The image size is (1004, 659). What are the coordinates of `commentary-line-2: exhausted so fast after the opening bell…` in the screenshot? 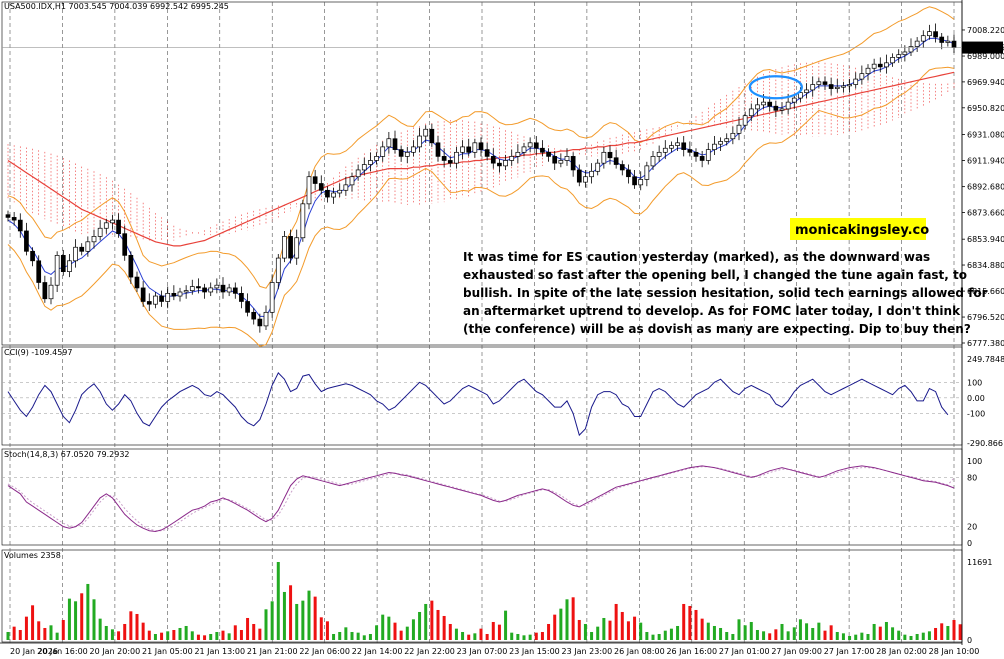 It's located at (715, 275).